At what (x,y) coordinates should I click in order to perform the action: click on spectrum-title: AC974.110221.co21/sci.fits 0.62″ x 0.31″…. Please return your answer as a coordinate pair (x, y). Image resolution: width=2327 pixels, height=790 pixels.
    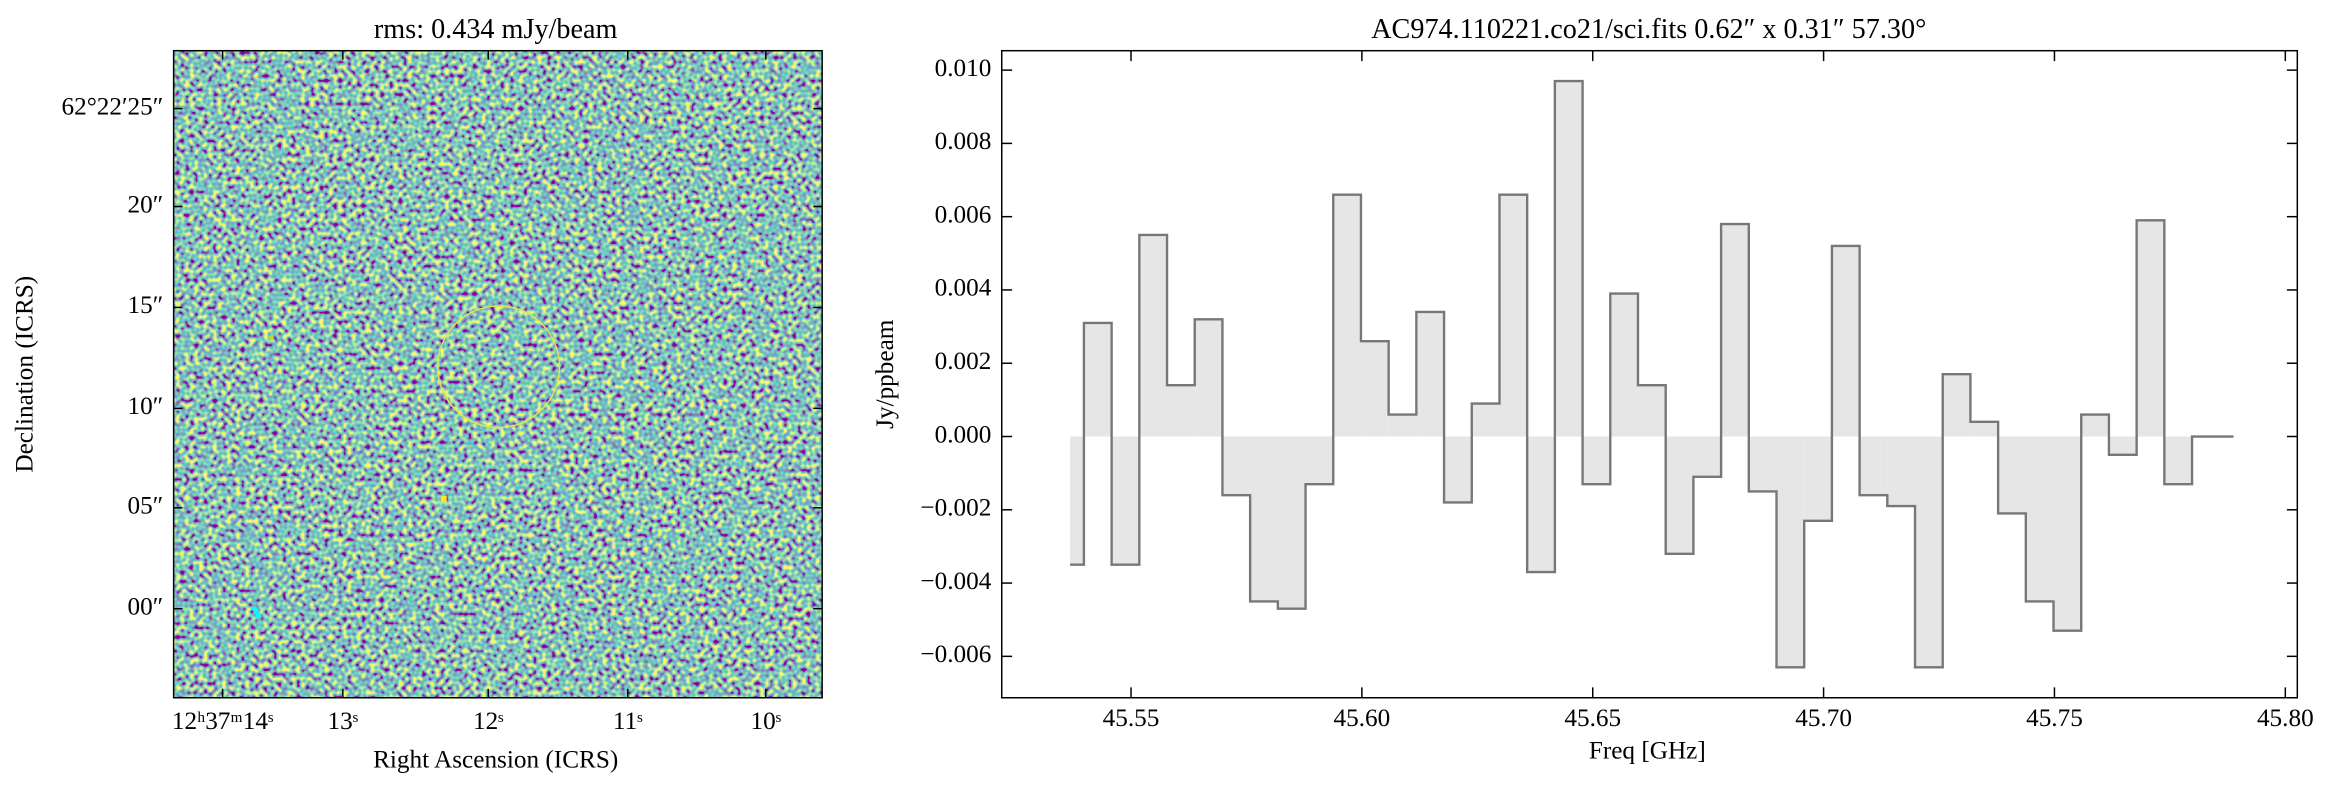
    Looking at the image, I should click on (1648, 29).